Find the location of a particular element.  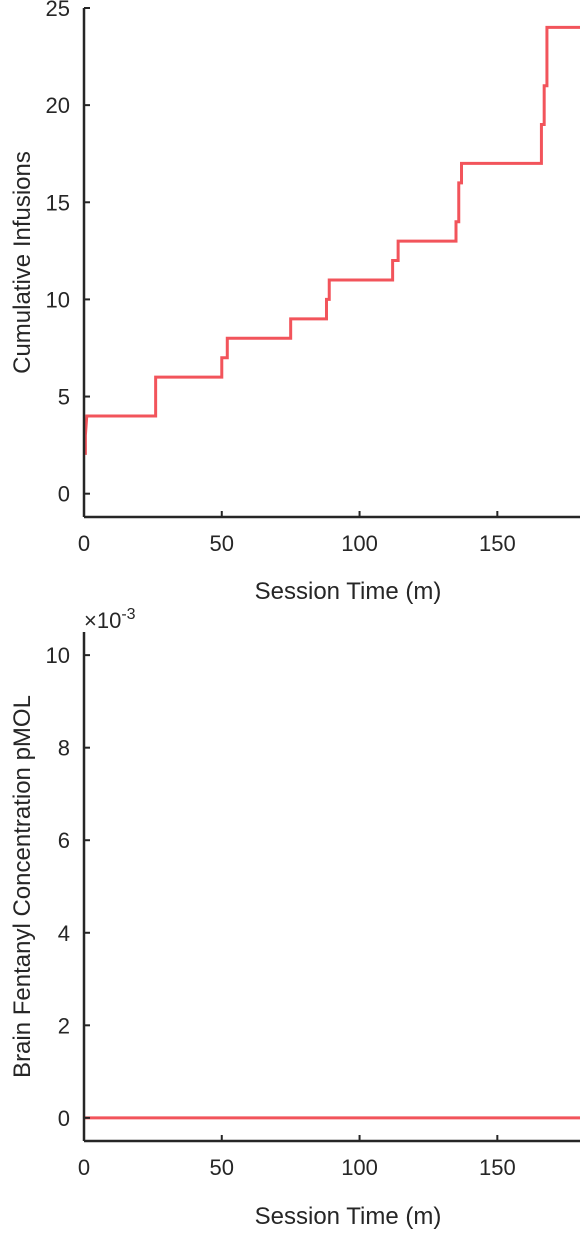

fentanyl-y-tick-label-1: 2 is located at coordinates (64, 1025).